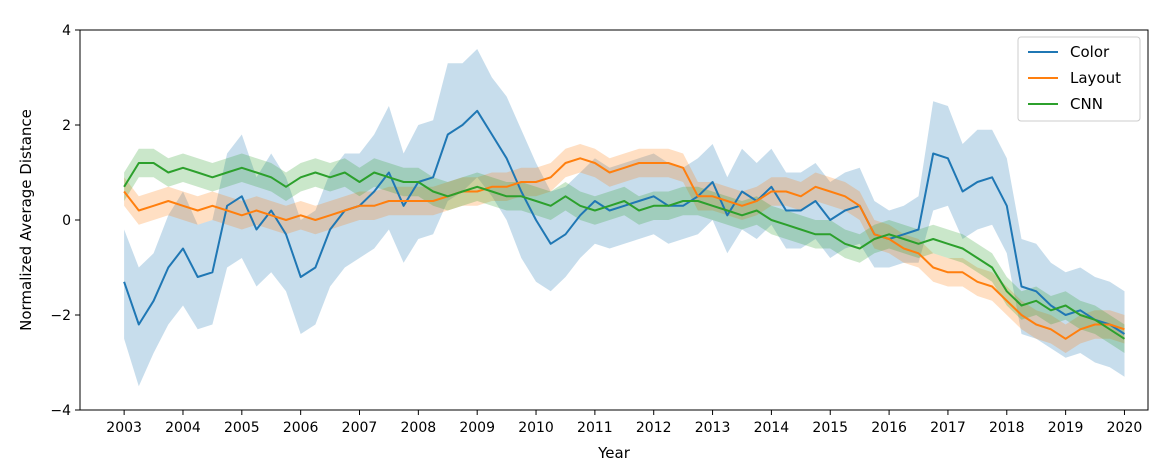  What do you see at coordinates (1066, 428) in the screenshot?
I see `x-tick-label: 2019` at bounding box center [1066, 428].